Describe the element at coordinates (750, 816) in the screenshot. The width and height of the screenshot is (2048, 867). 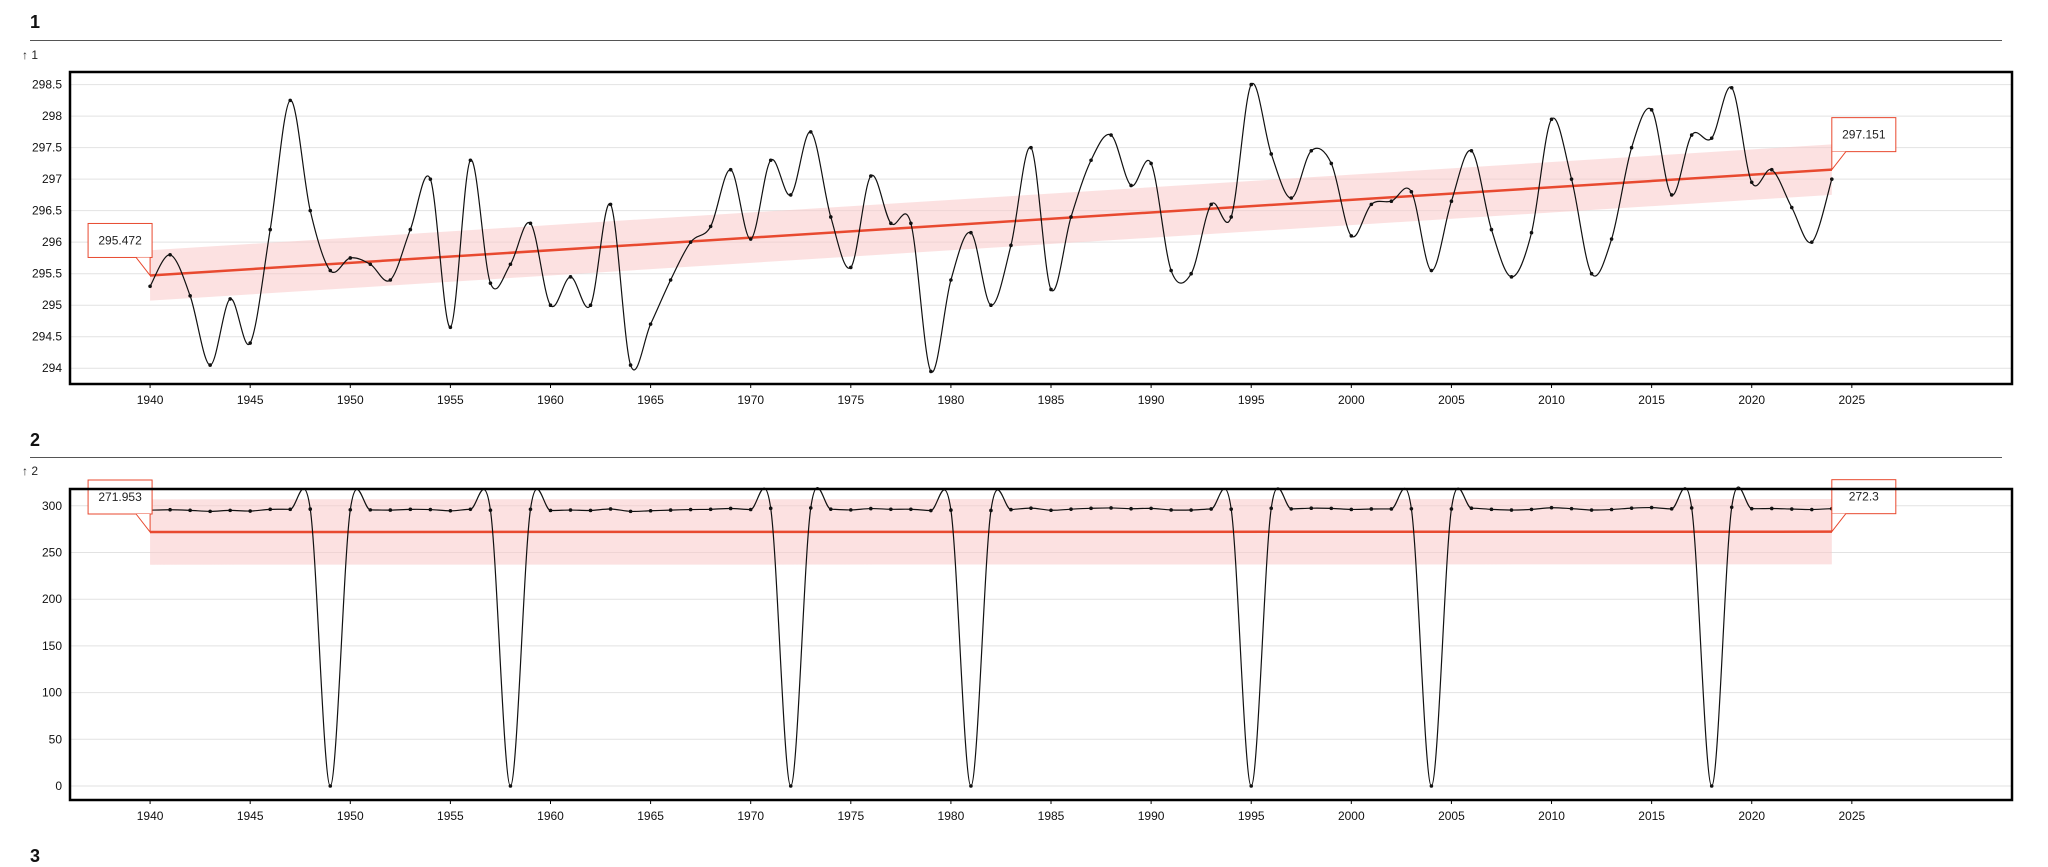
I see `chart-2-x-tick-label: 1970` at that location.